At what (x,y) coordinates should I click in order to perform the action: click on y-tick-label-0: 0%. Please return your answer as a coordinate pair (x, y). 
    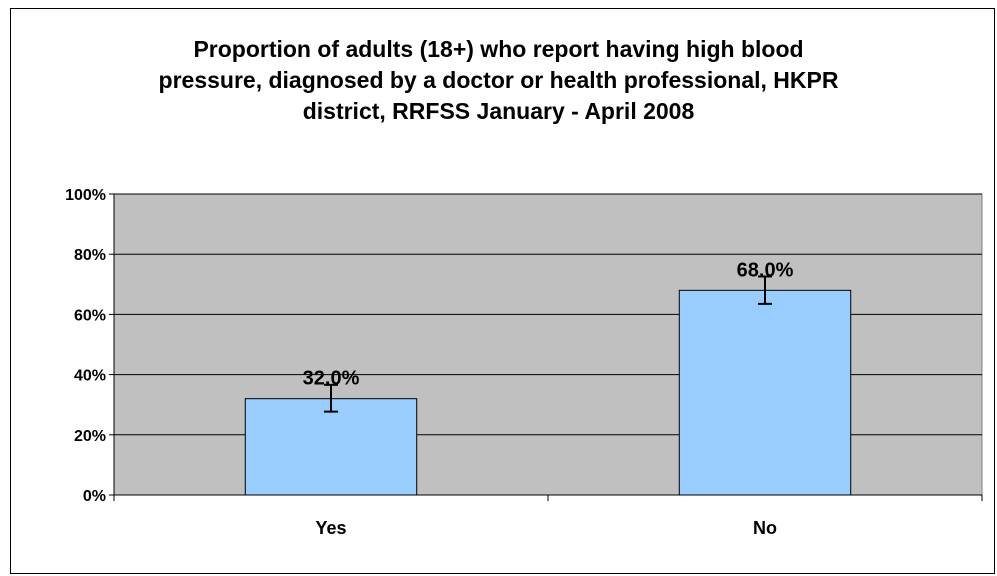
    Looking at the image, I should click on (94, 496).